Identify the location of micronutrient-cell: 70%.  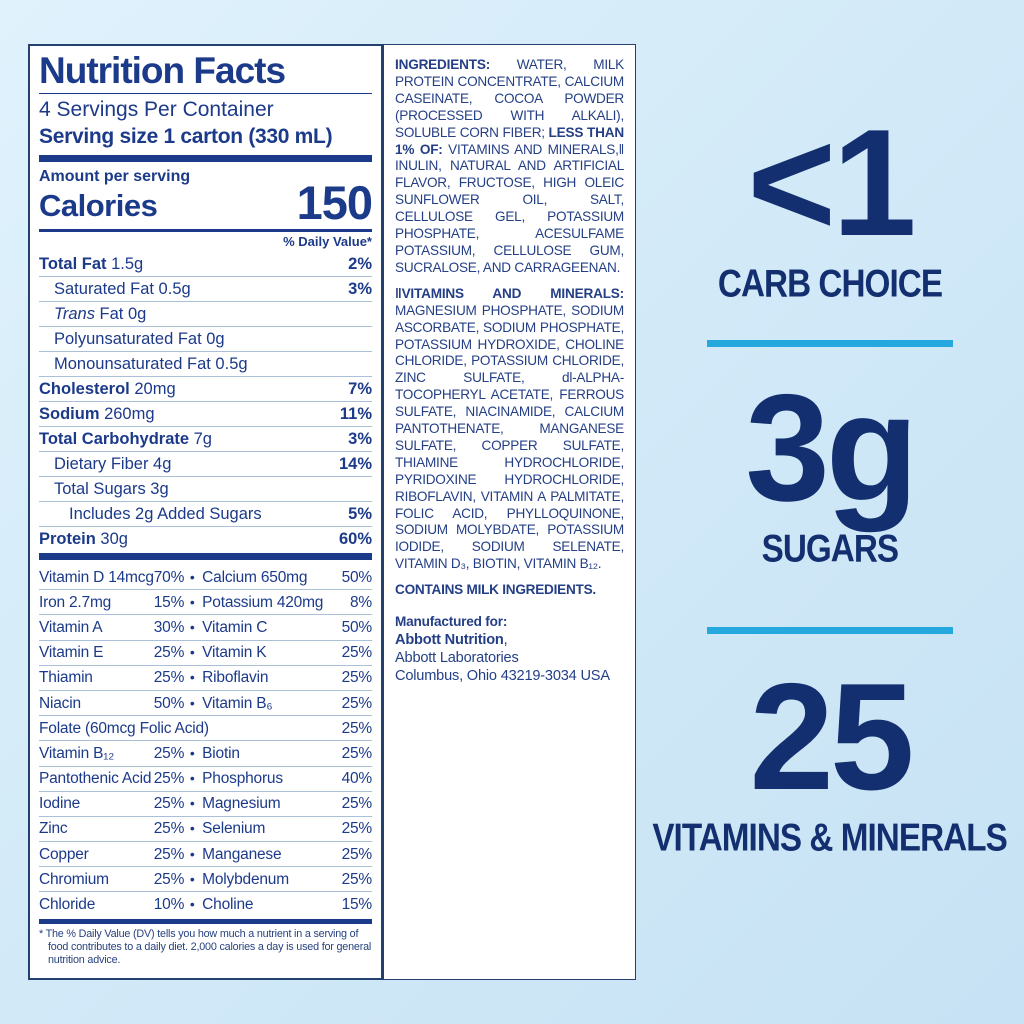
(169, 577).